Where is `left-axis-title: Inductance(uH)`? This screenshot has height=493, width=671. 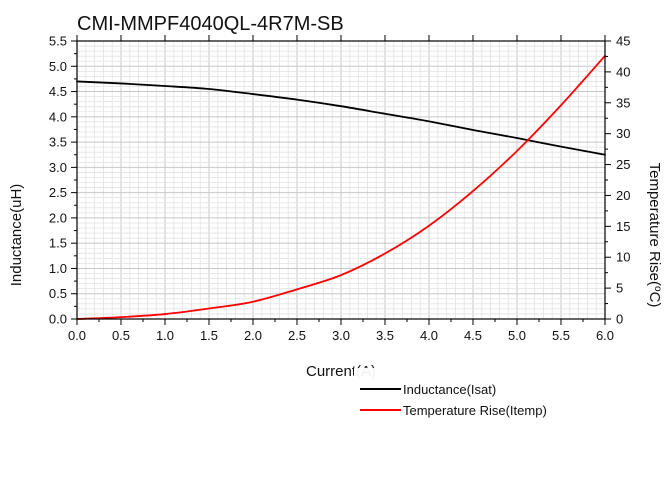
left-axis-title: Inductance(uH) is located at coordinates (16, 235).